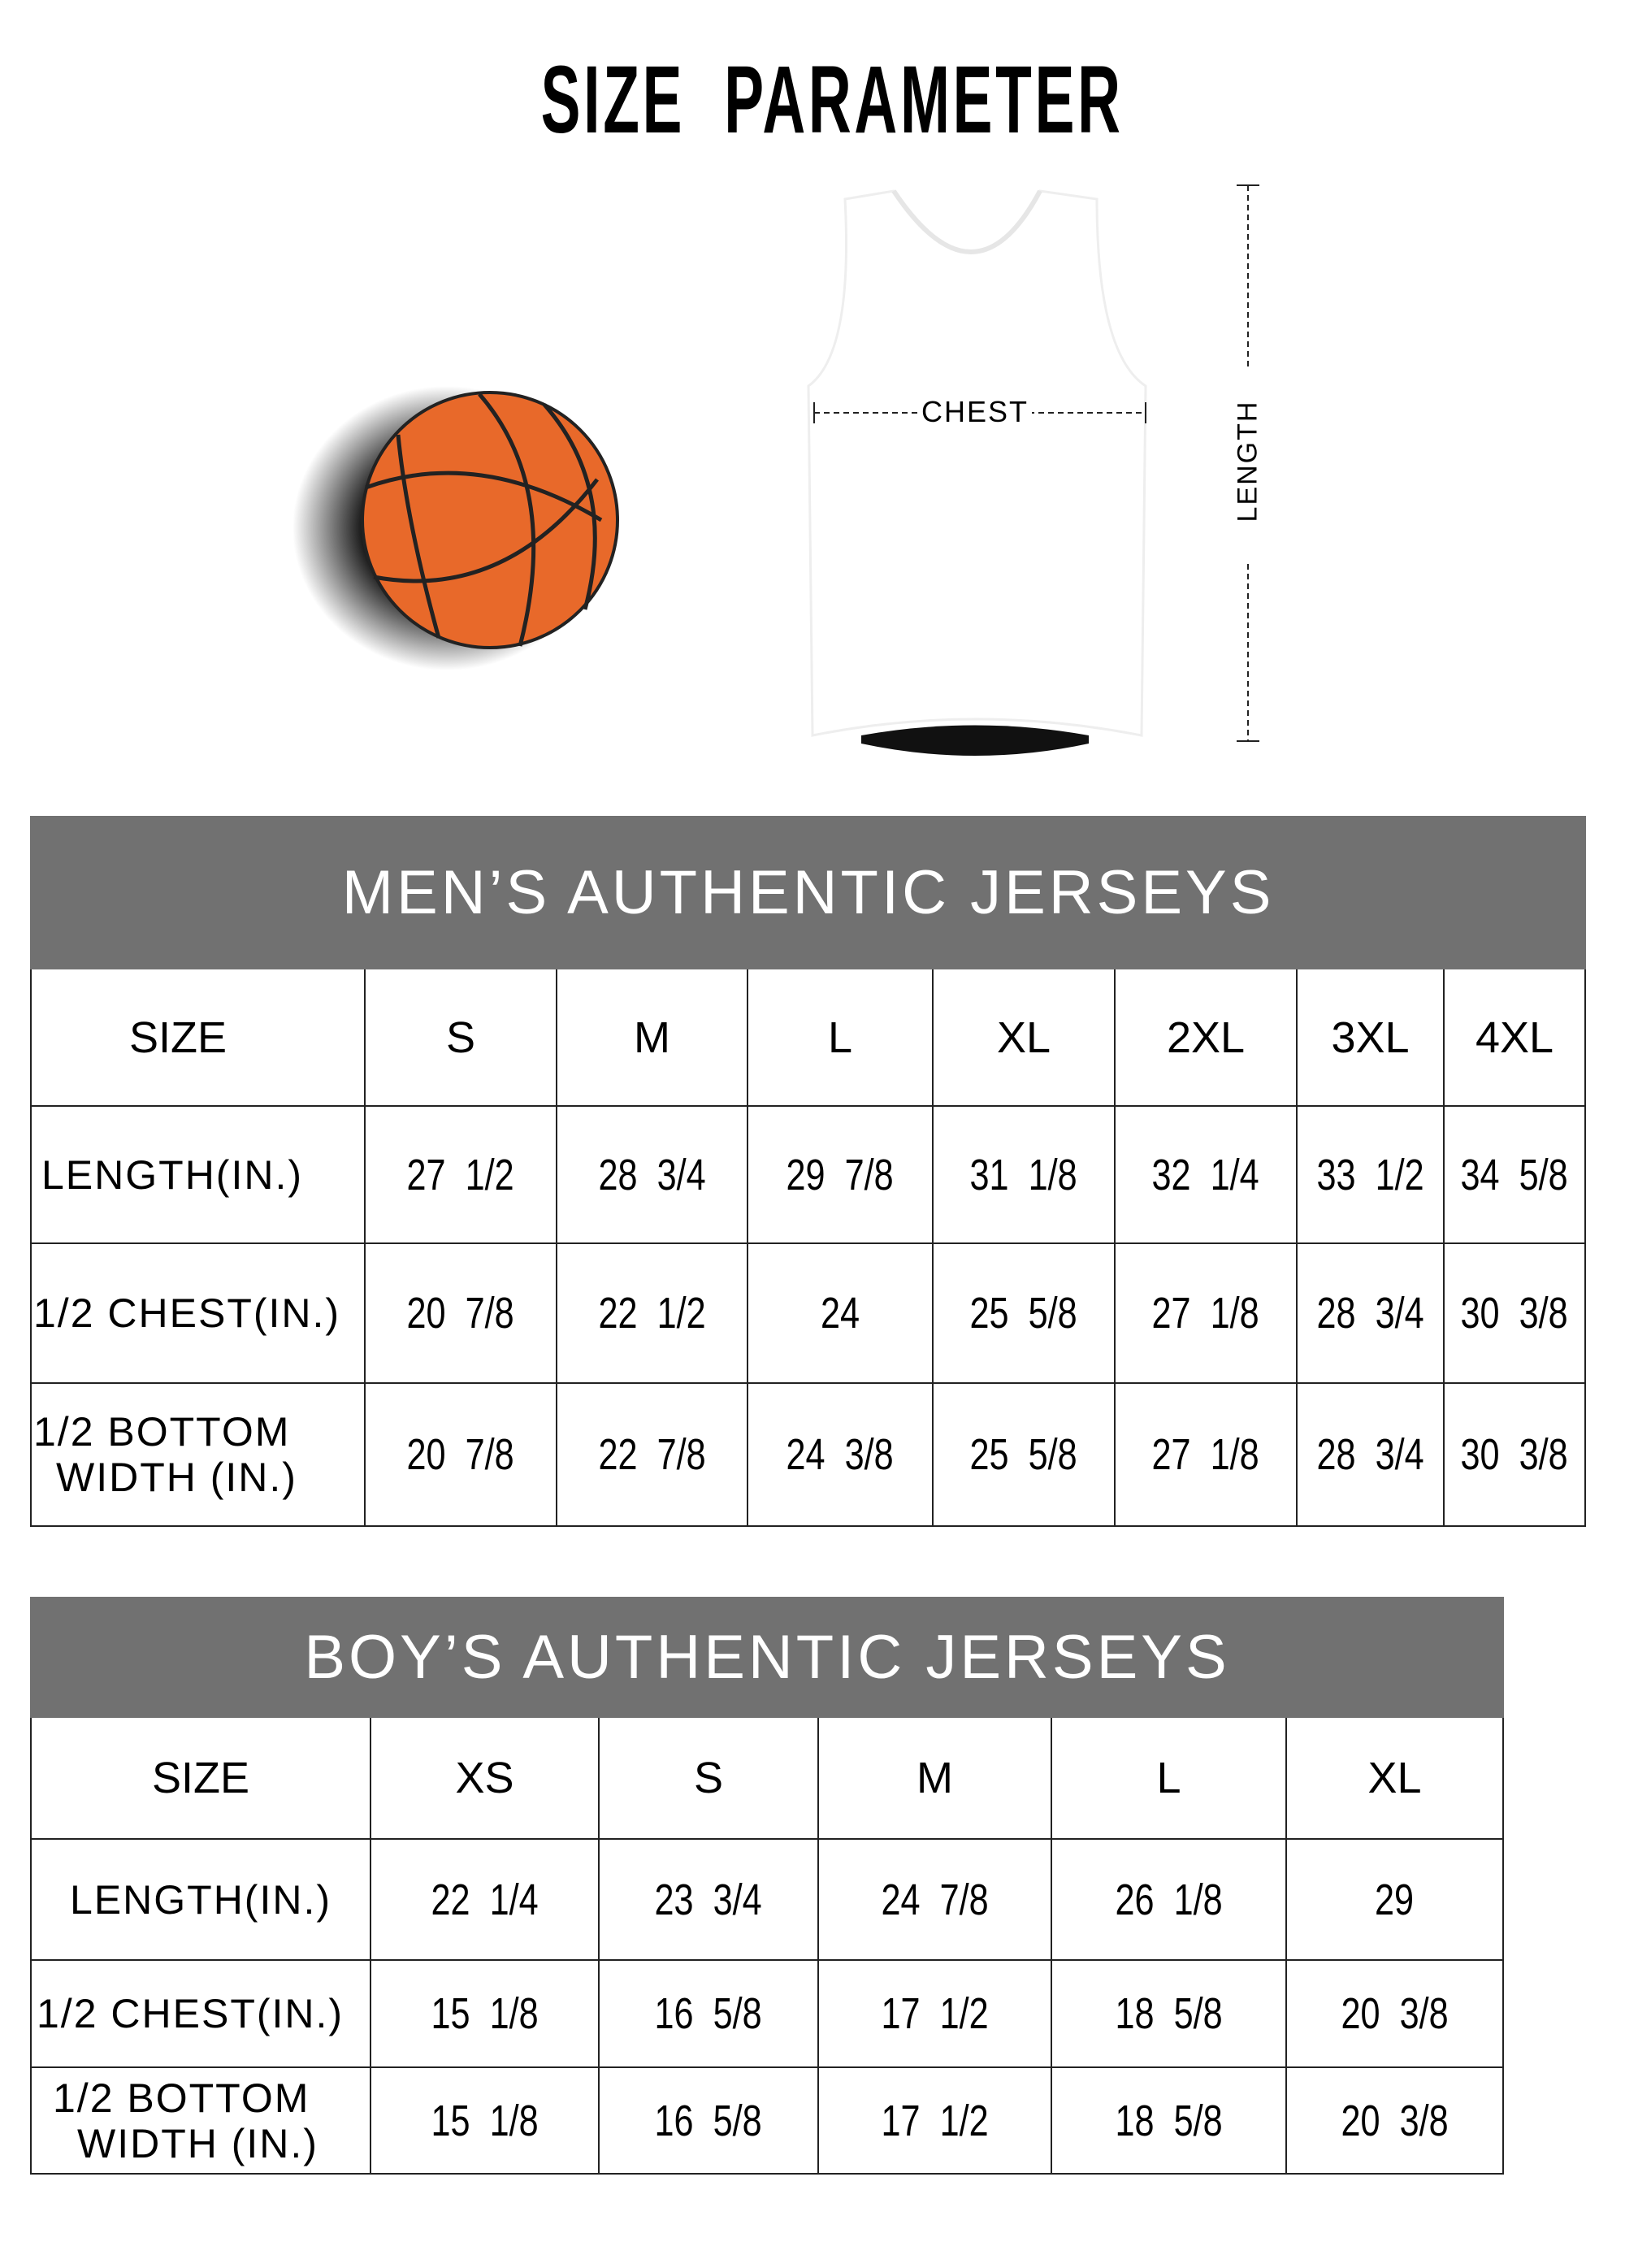 The width and height of the screenshot is (1625, 2268). I want to click on cell: 27 1/2, so click(461, 1174).